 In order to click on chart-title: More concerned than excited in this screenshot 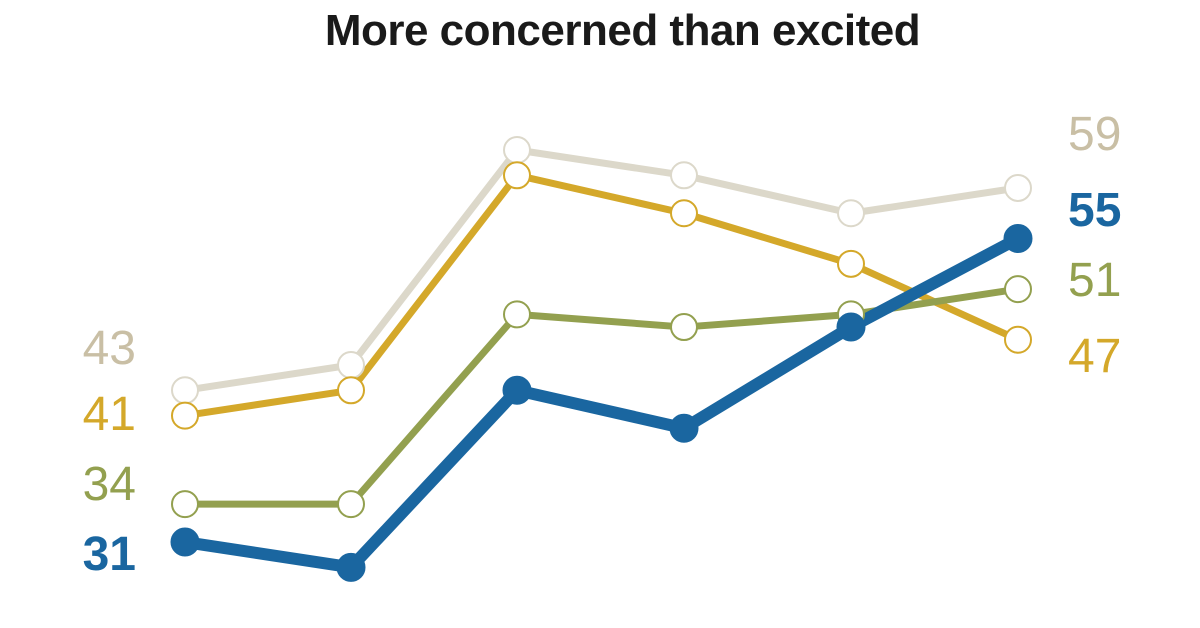, I will do `click(622, 30)`.